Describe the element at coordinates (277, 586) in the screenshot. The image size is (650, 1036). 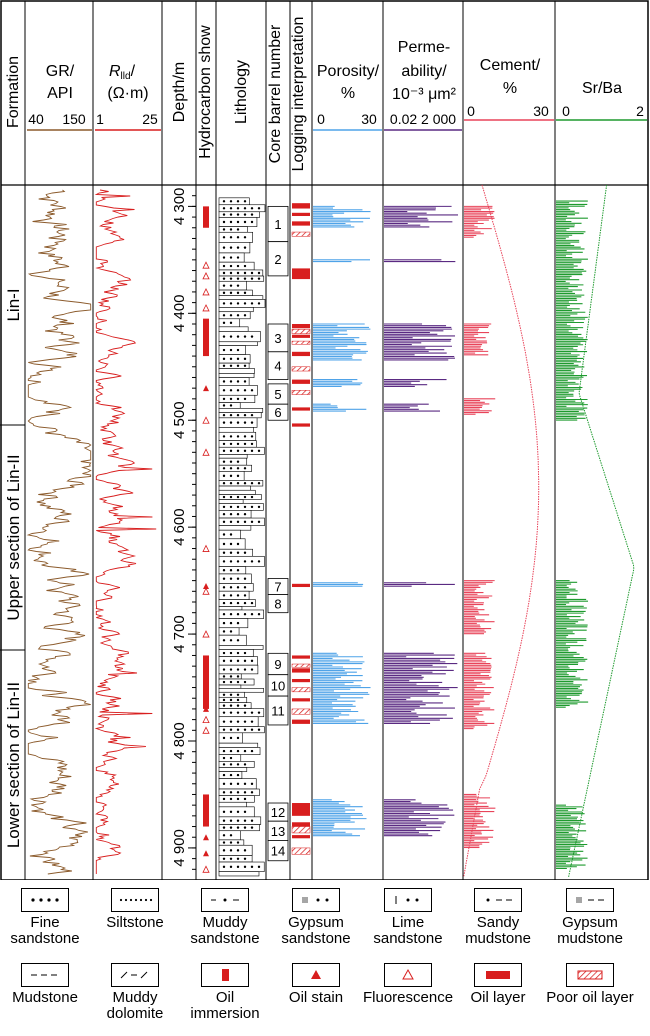
I see `core-barrel-number: 7` at that location.